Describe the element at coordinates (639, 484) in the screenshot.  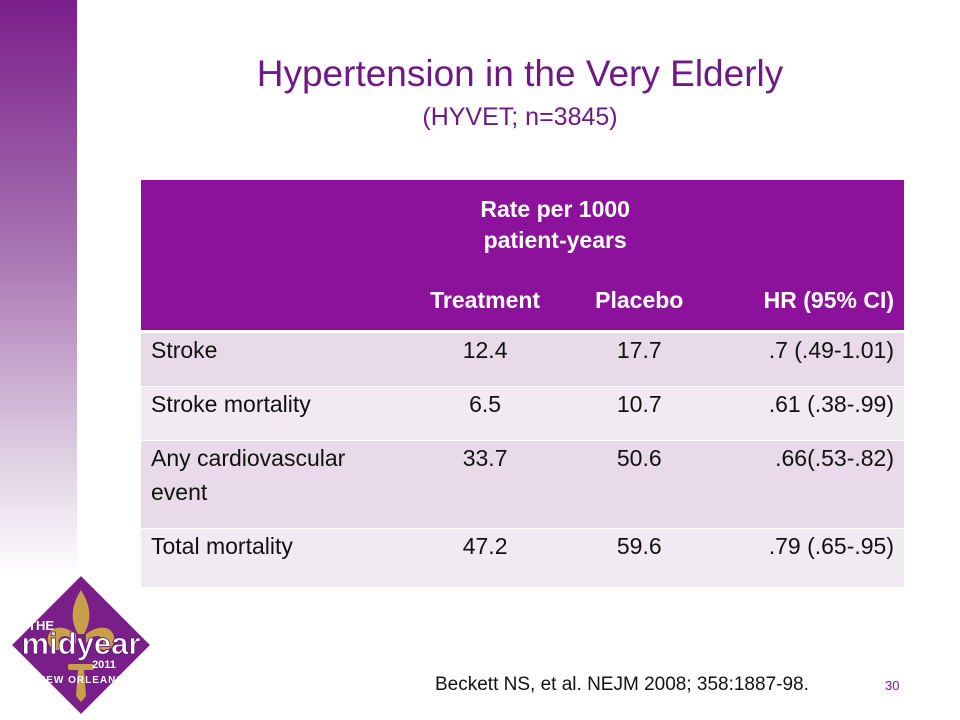
I see `row-placebo: 50.6` at that location.